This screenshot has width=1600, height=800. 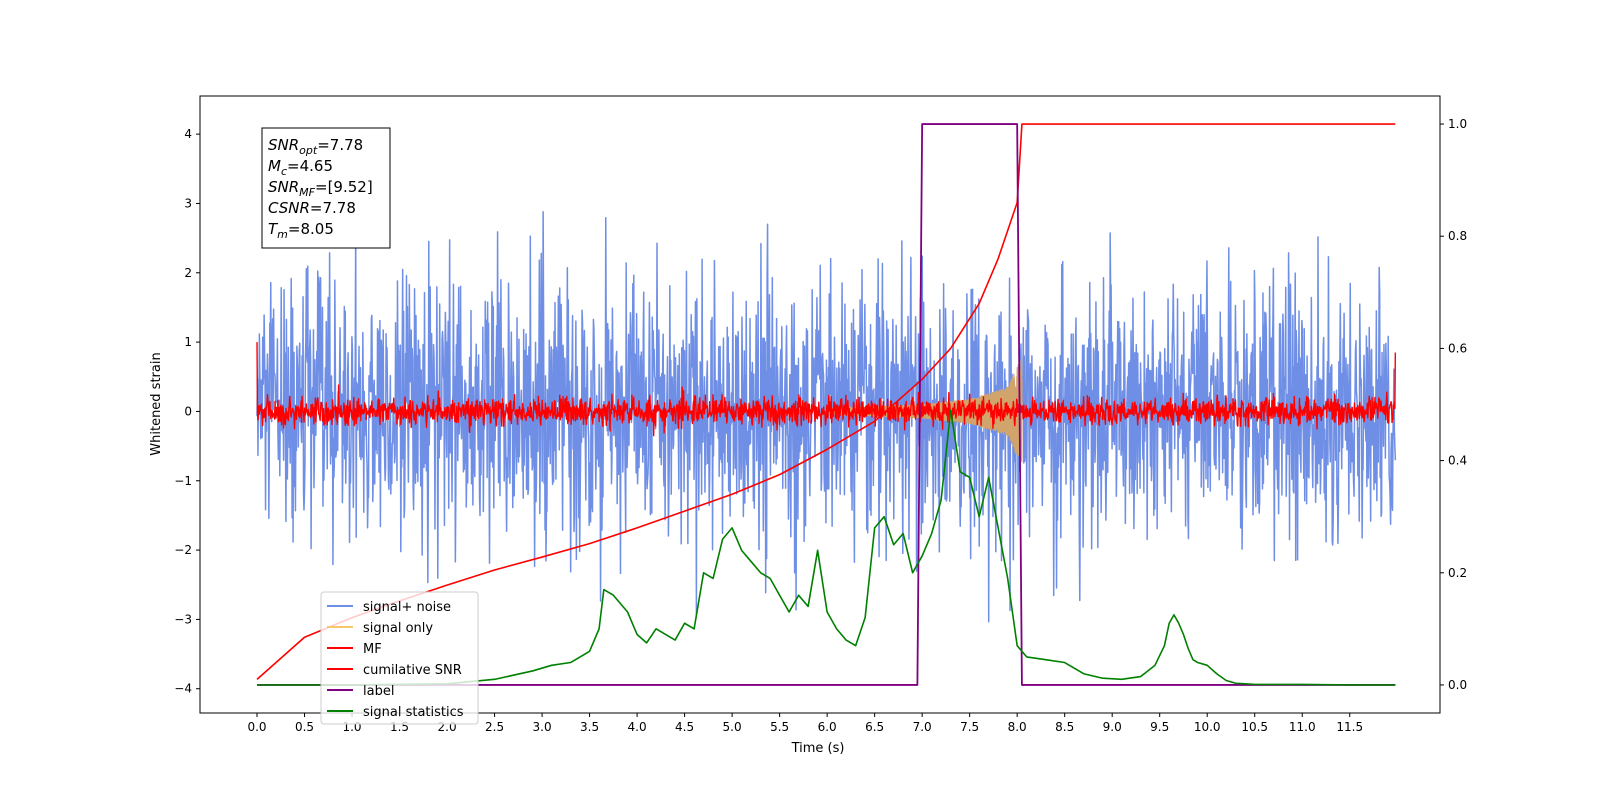 I want to click on x-tick-label: 3.0, so click(x=542, y=727).